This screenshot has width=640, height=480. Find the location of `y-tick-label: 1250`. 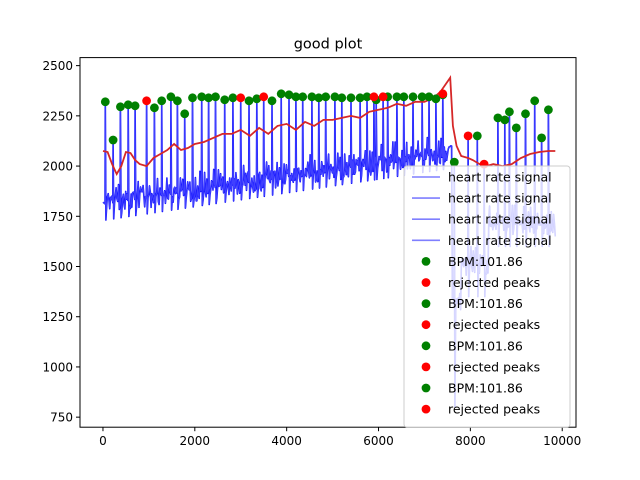

y-tick-label: 1250 is located at coordinates (57, 317).